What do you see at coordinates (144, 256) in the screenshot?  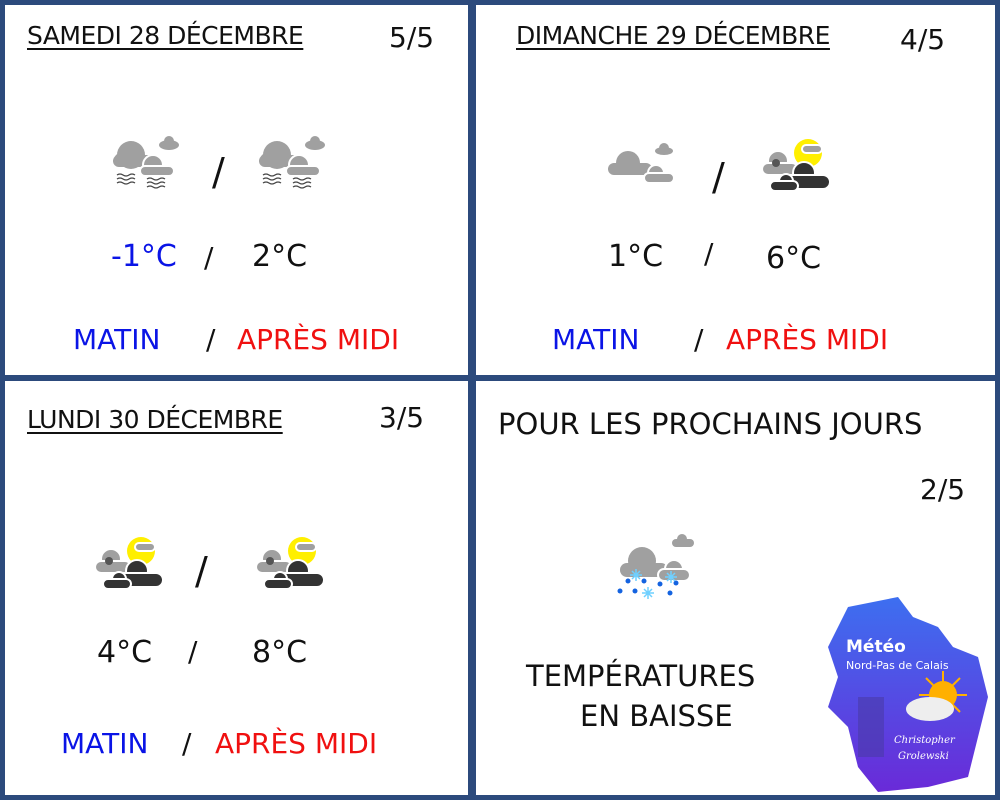 I see `temp-morning: -1°C` at bounding box center [144, 256].